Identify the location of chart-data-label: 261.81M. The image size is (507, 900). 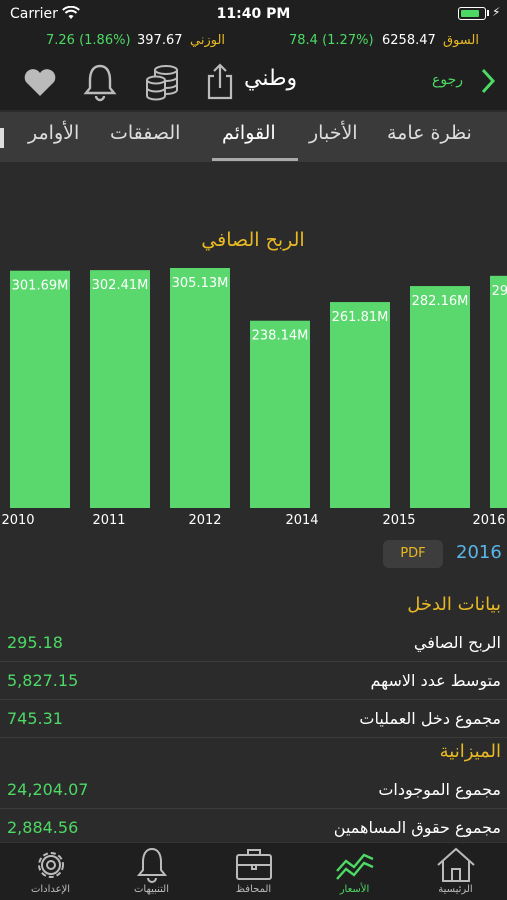
(360, 317).